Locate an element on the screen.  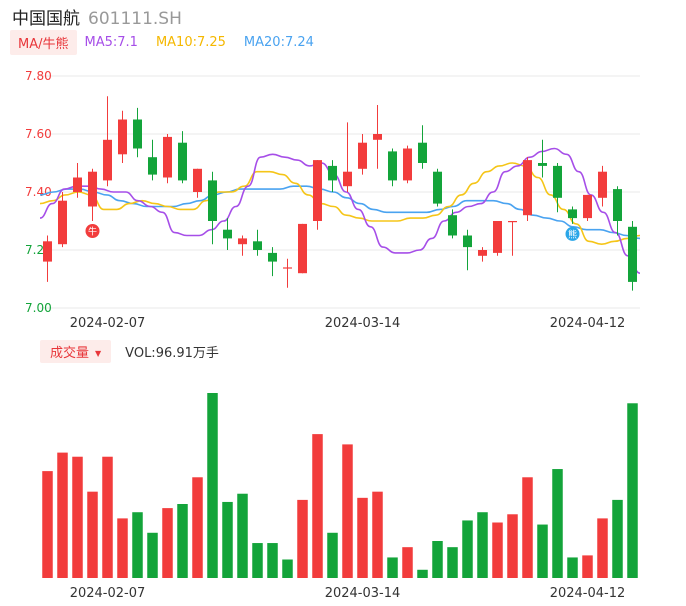
ma5-legend: MA5:7.1 is located at coordinates (111, 42).